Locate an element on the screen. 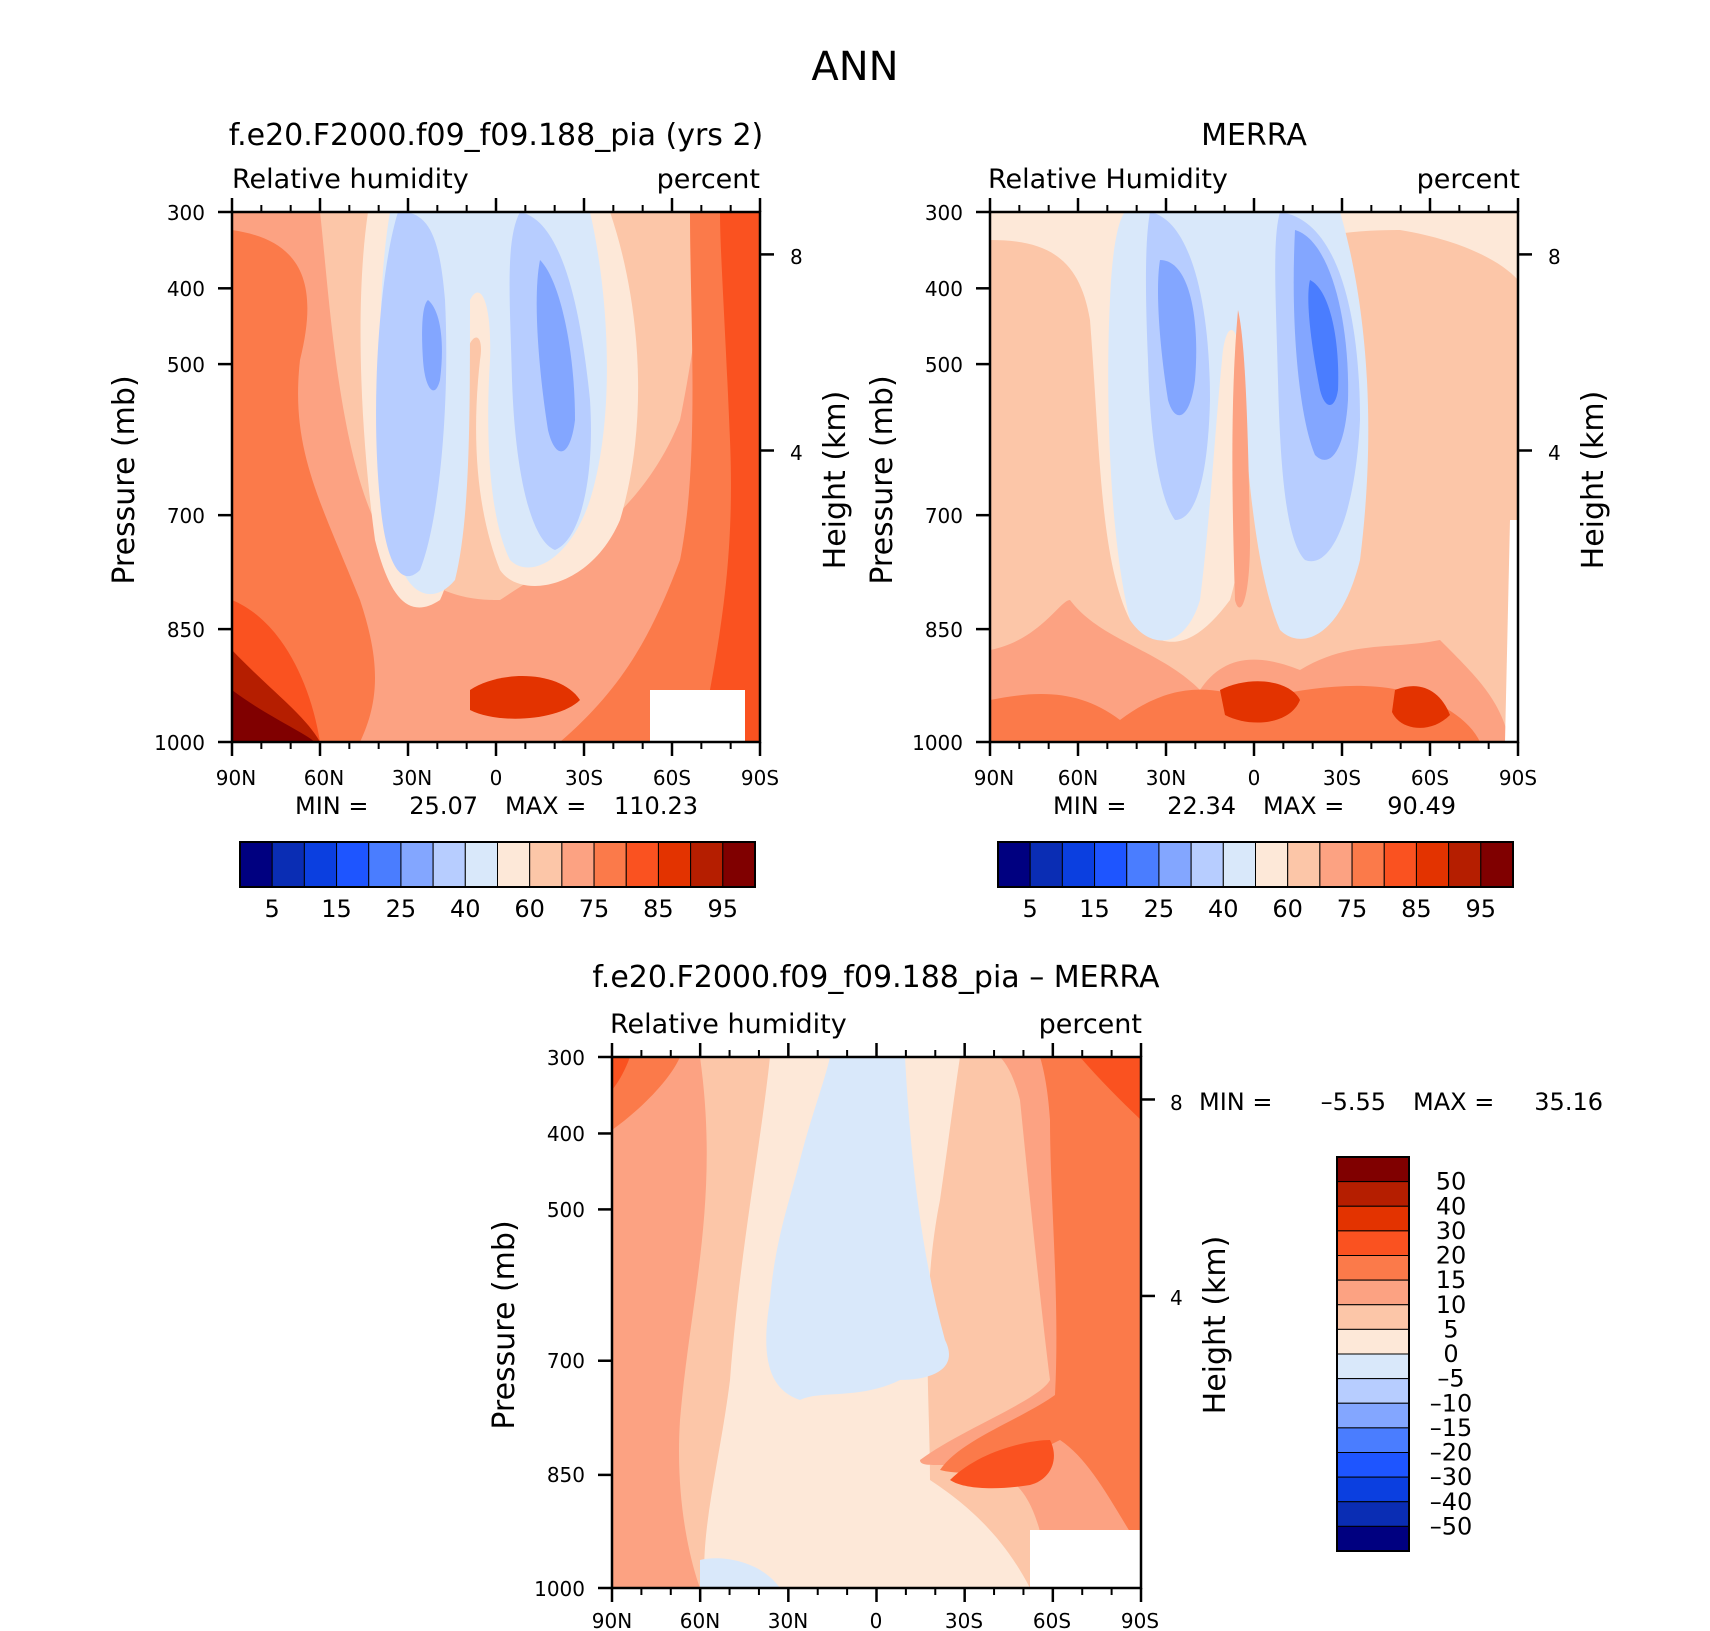 The image size is (1710, 1631). contour-band-22-south is located at coordinates (1002, 1464).